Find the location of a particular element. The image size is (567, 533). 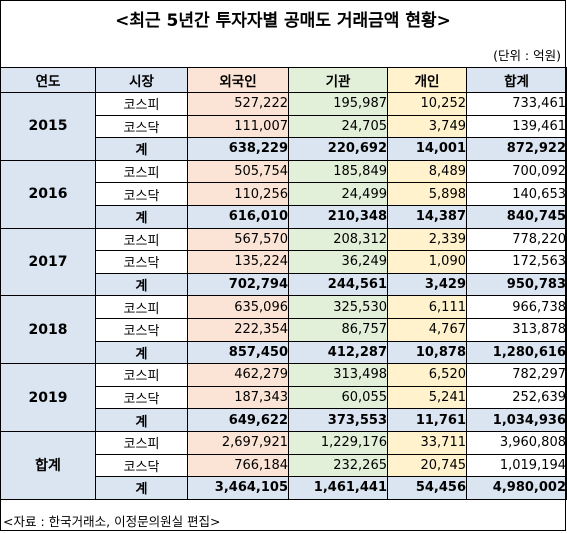

total-value-cell: 172,563 is located at coordinates (516, 262).